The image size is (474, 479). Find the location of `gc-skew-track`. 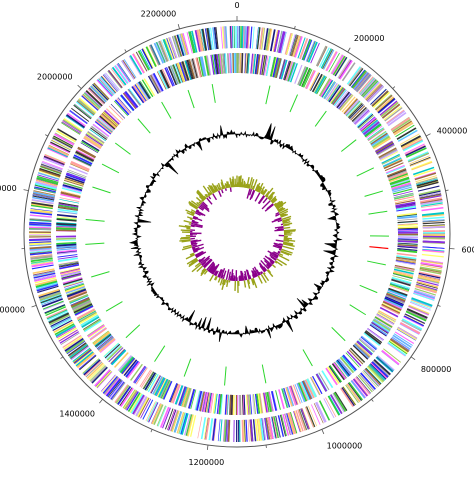

gc-skew-track is located at coordinates (237, 234).